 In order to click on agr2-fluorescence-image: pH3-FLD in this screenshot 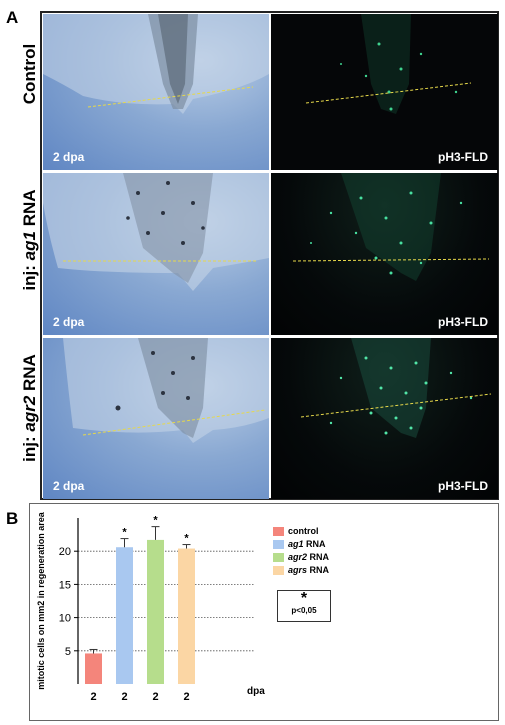, I will do `click(384, 418)`.